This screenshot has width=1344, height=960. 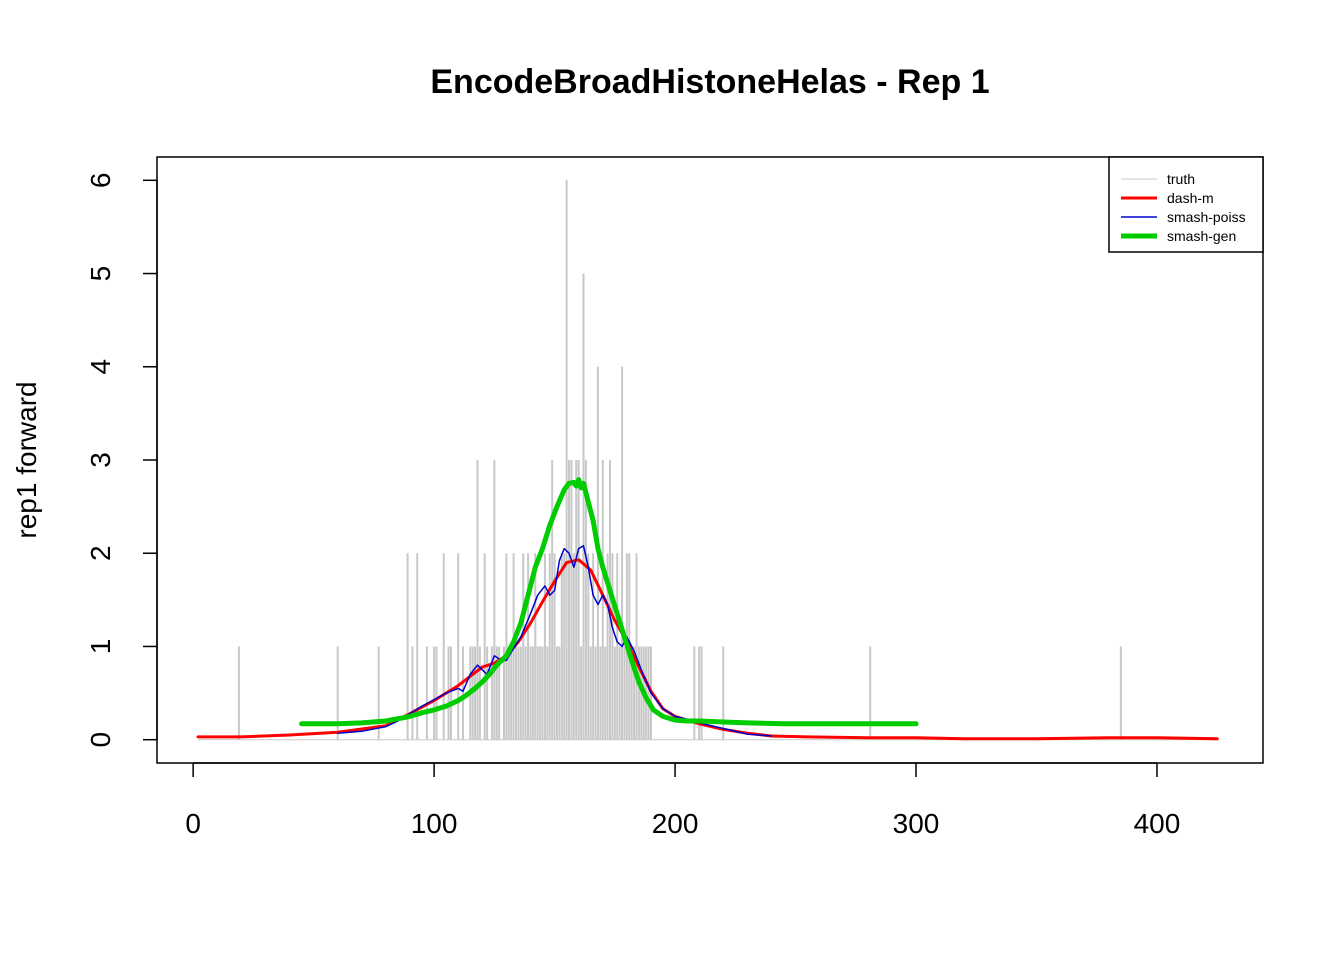 What do you see at coordinates (193, 823) in the screenshot?
I see `x-tick-label: 0` at bounding box center [193, 823].